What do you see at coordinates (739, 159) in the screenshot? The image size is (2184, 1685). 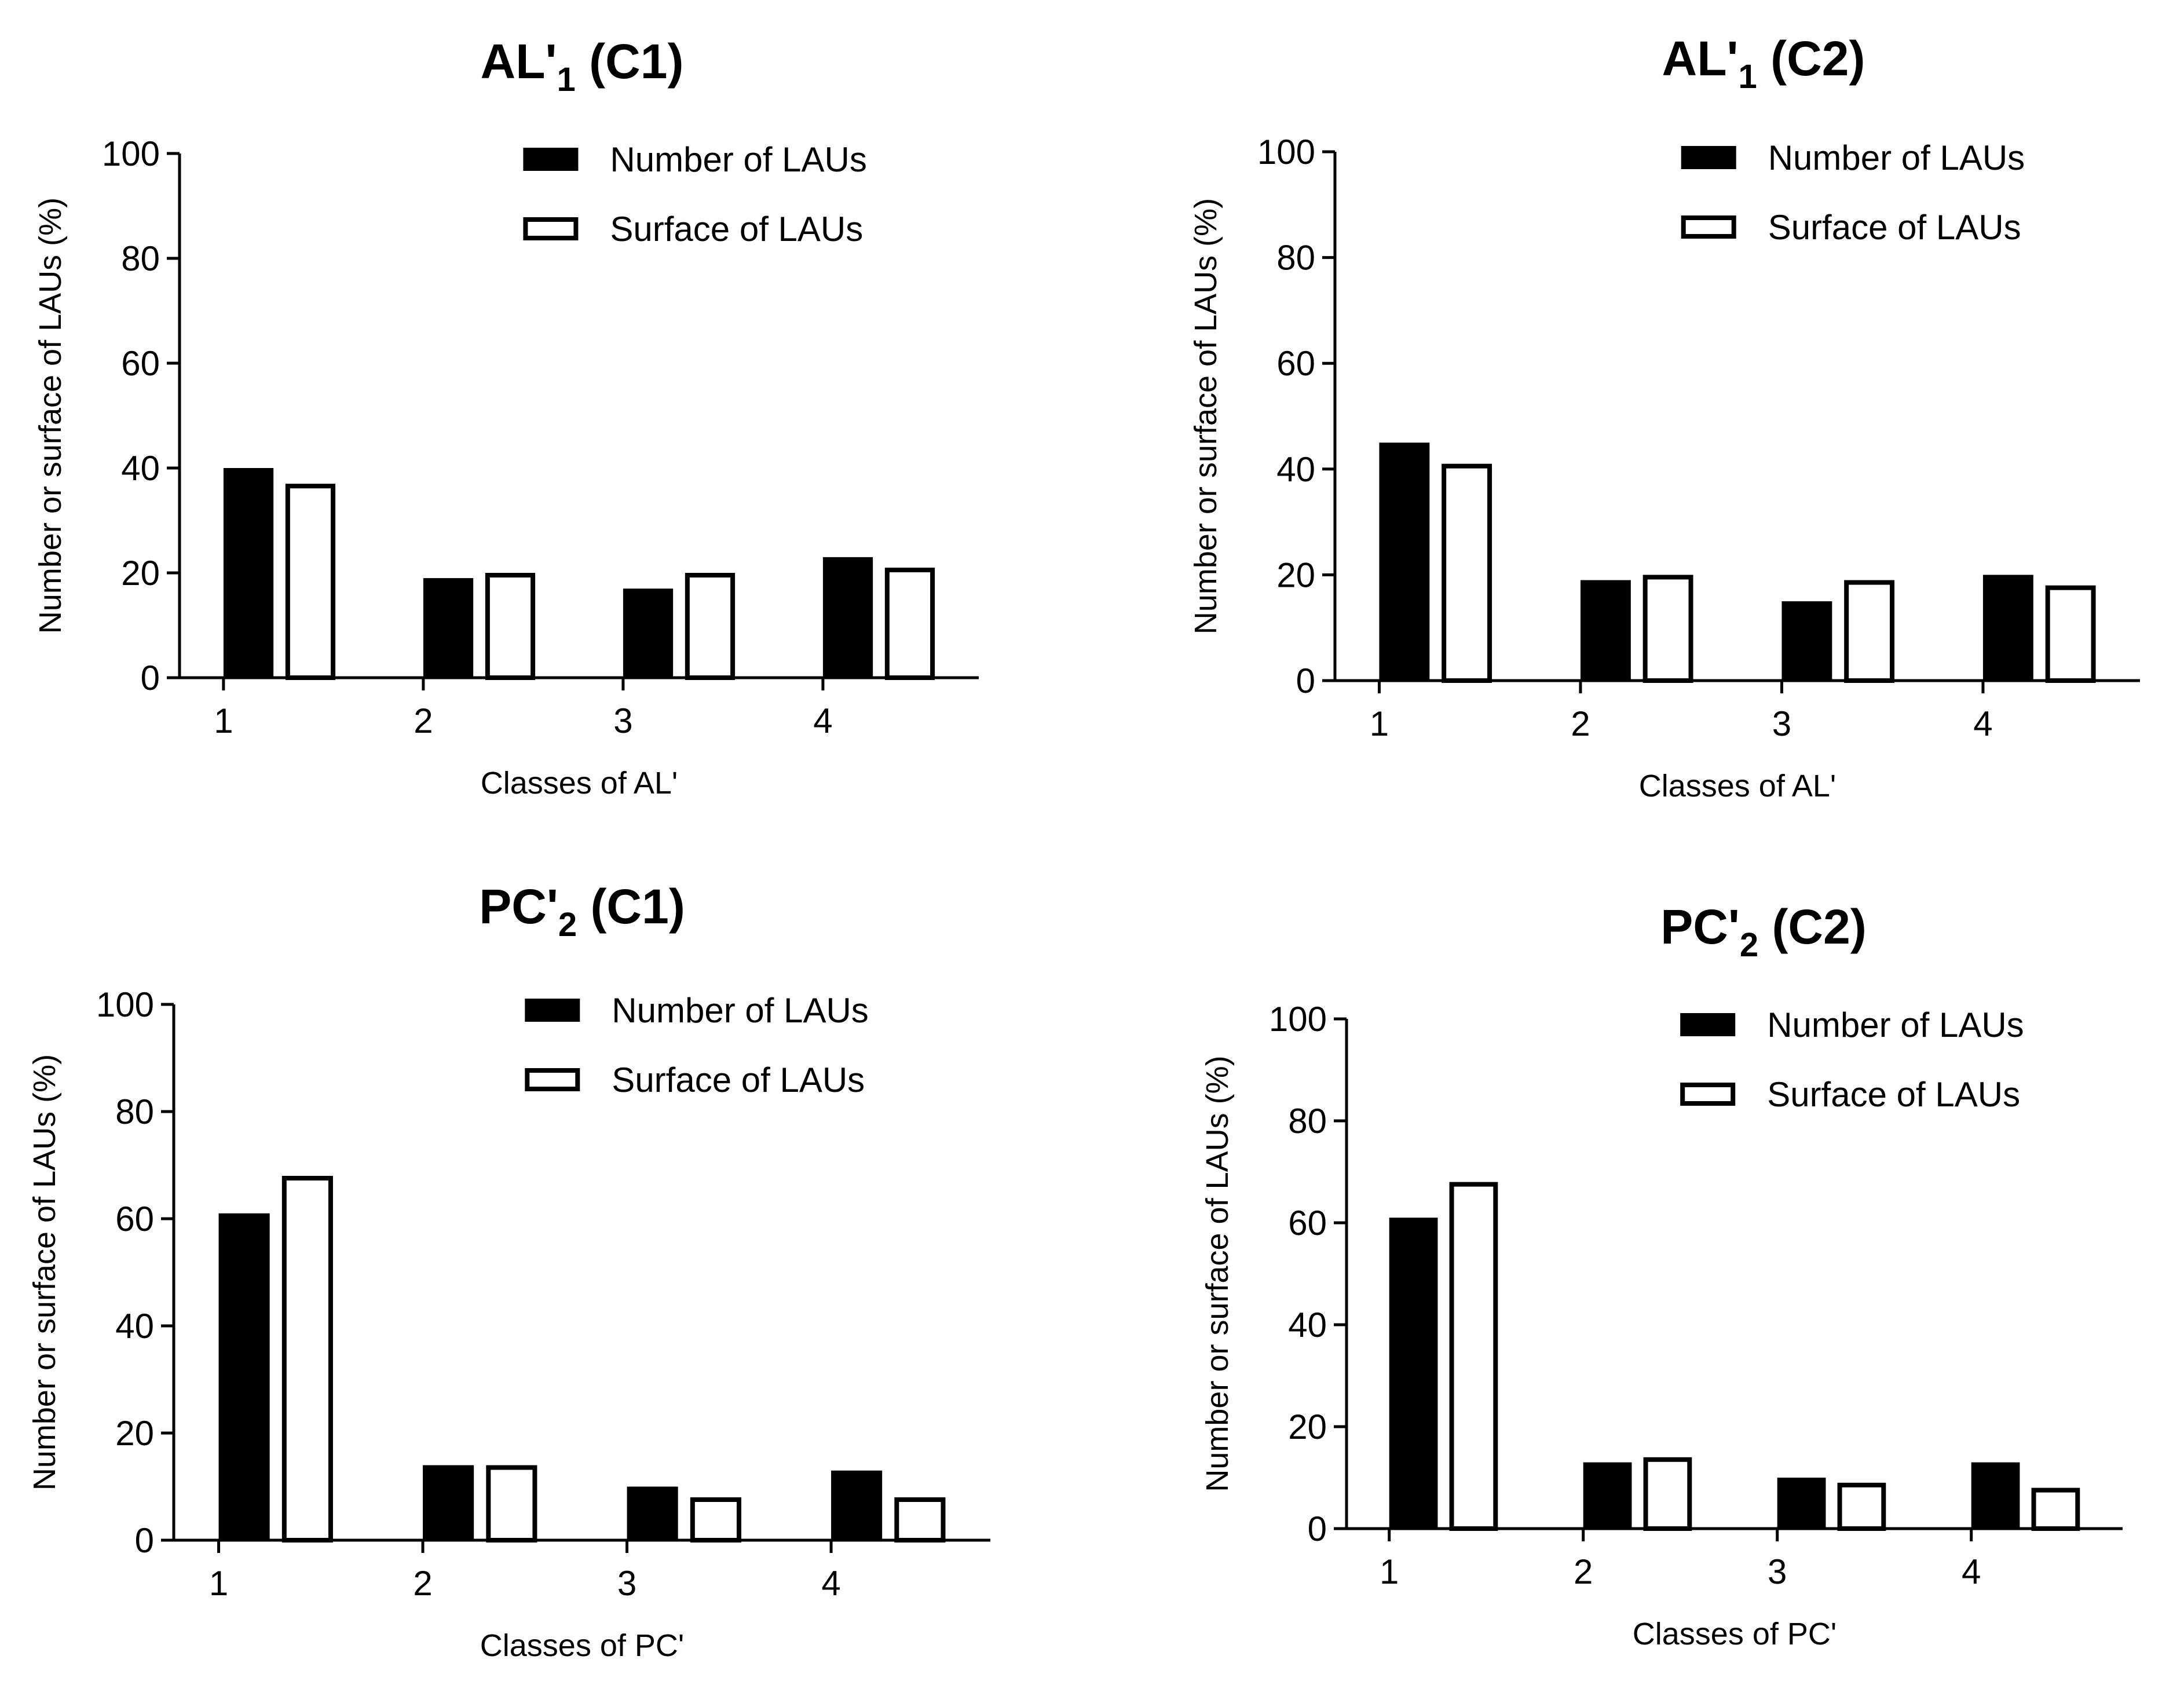 I see `legend-label-number: Number of LAUs` at bounding box center [739, 159].